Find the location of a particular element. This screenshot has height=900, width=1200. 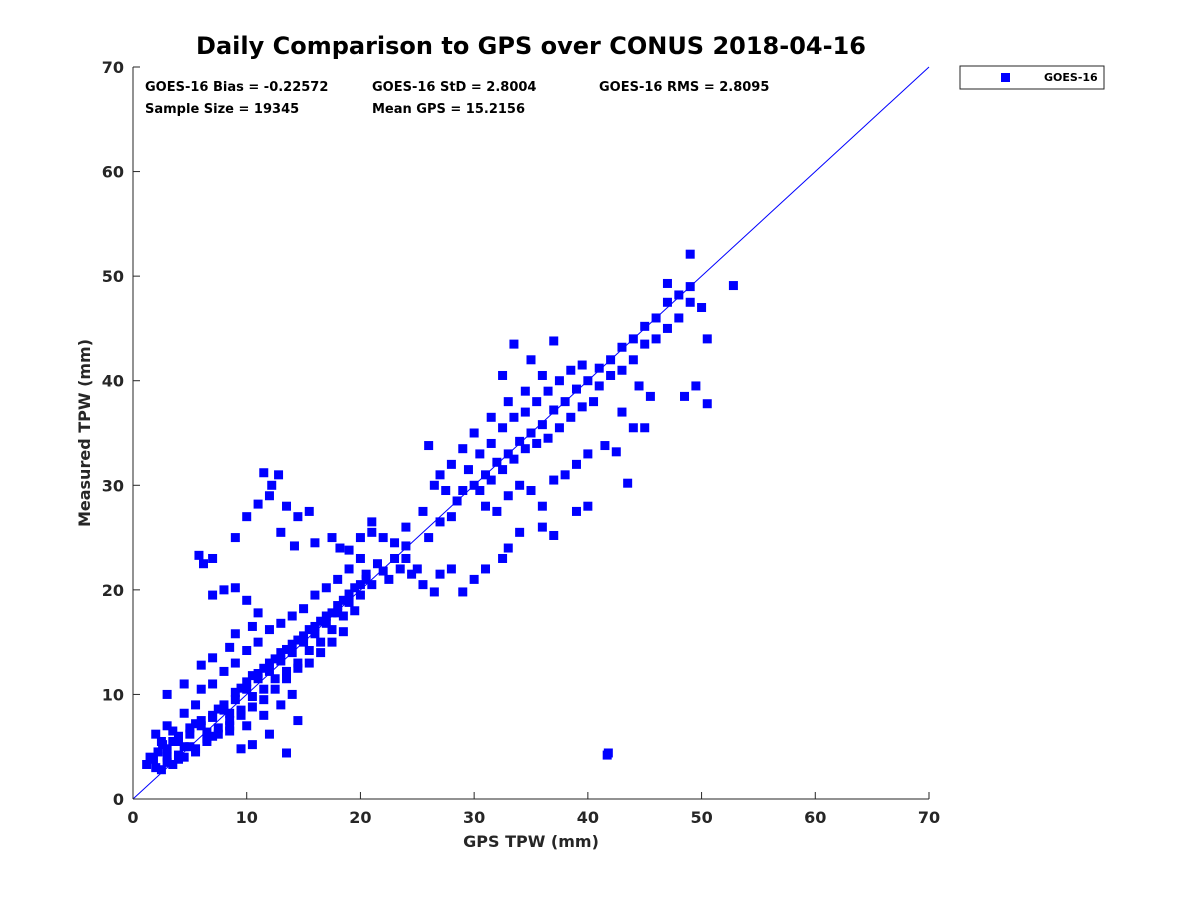

stat-sample-size: Sample Size = 19345 is located at coordinates (222, 109).